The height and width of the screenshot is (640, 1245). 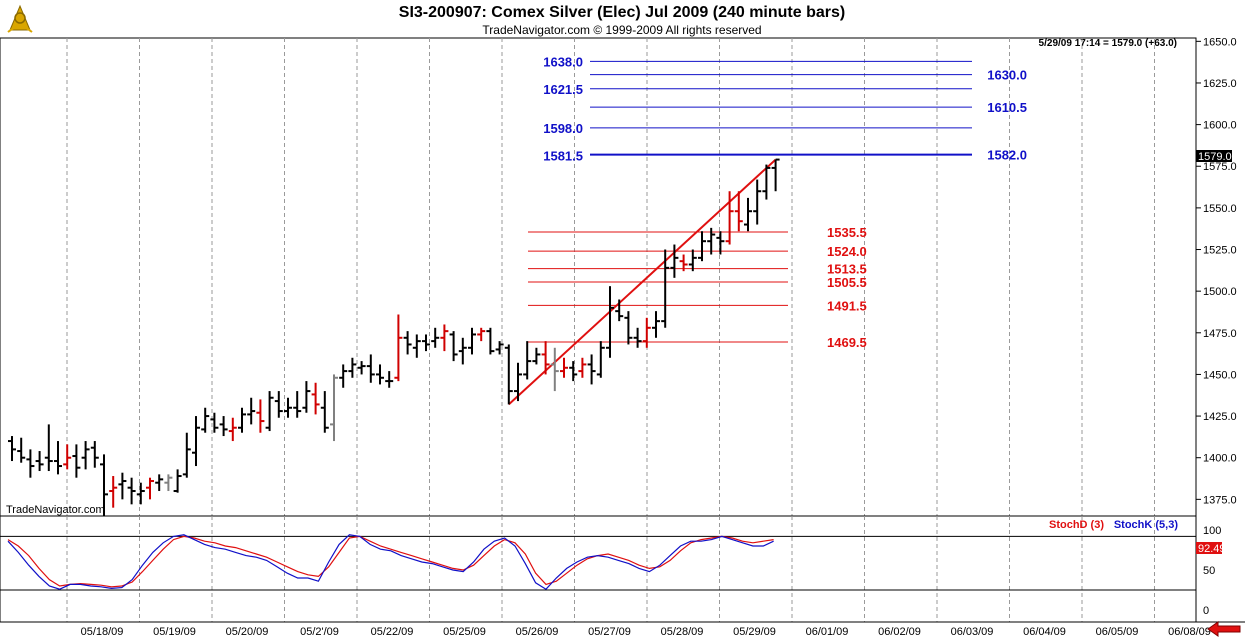 I want to click on y-tick-label: 1375.0, so click(x=1220, y=500).